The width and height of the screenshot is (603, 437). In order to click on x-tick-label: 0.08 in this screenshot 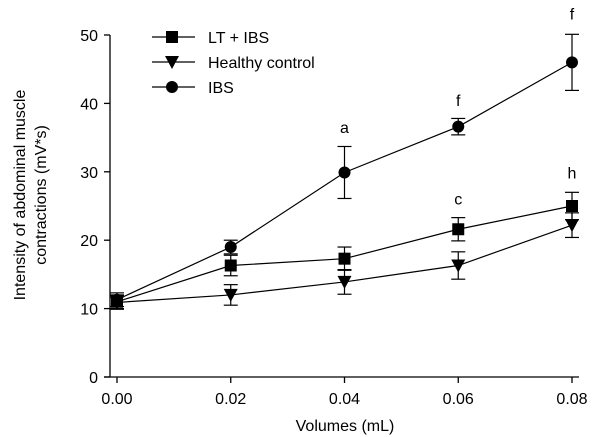, I will do `click(571, 399)`.